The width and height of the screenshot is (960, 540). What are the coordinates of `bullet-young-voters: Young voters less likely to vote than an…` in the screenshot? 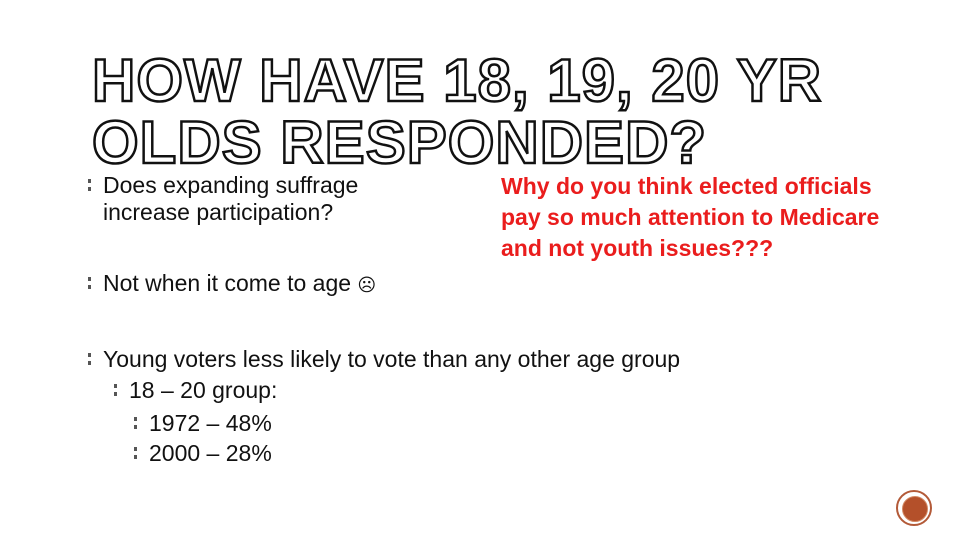 It's located at (468, 359).